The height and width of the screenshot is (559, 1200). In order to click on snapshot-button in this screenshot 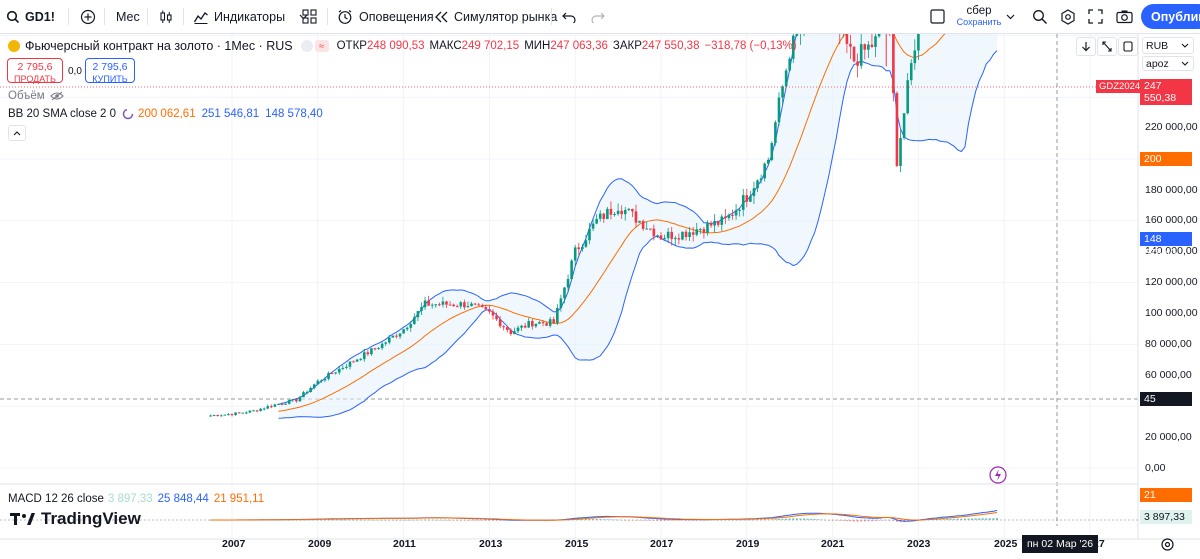, I will do `click(1124, 16)`.